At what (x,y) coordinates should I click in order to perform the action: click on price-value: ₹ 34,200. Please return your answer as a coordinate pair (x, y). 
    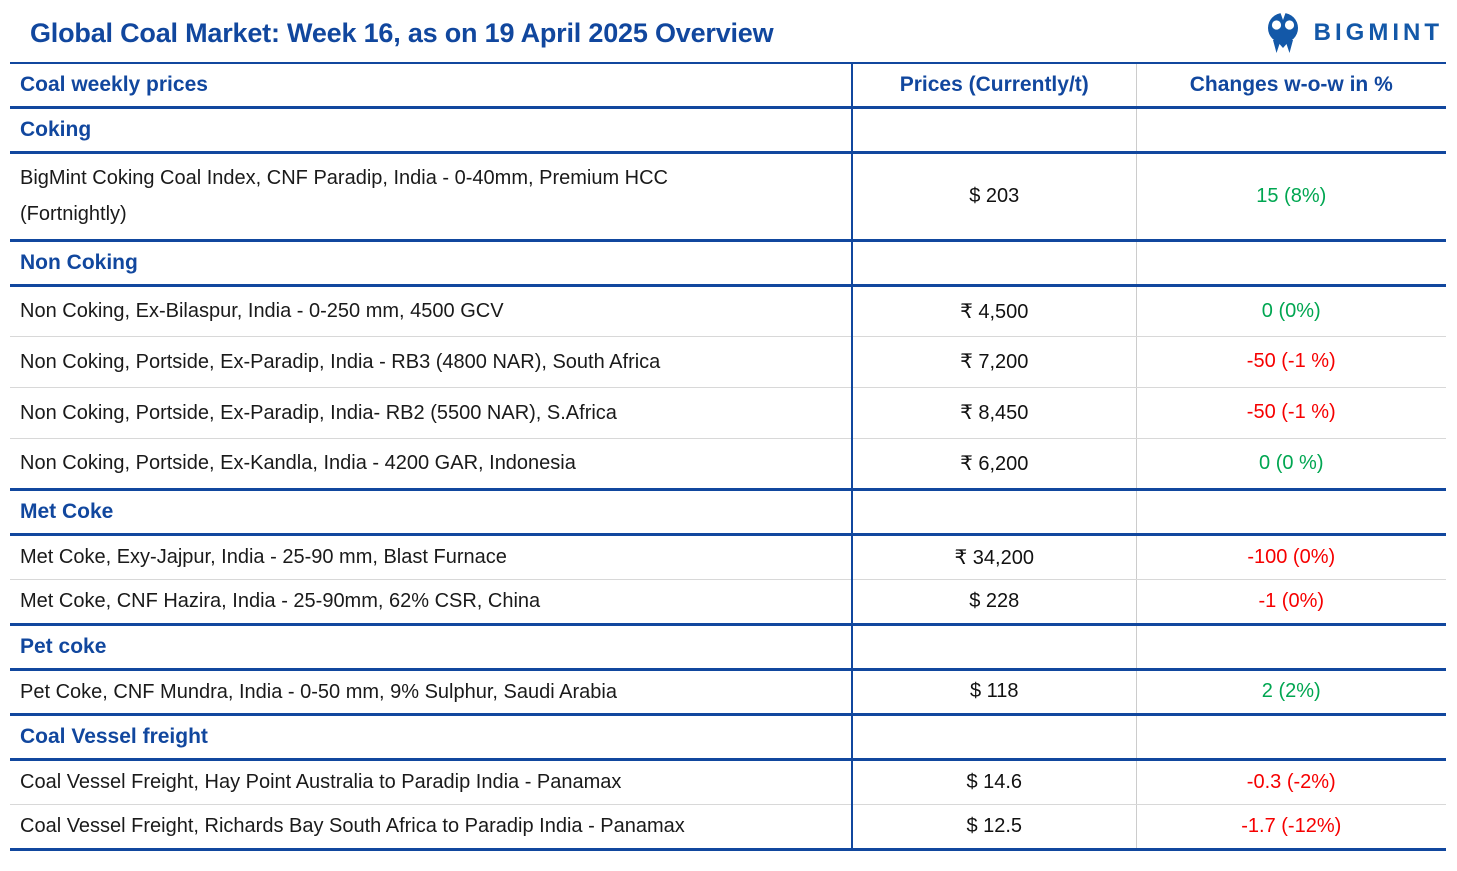
    Looking at the image, I should click on (994, 557).